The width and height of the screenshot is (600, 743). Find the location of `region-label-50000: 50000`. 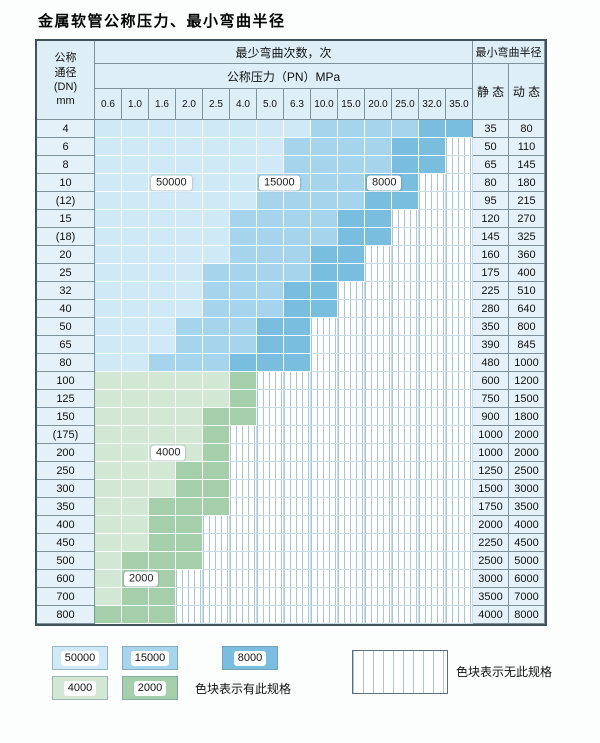

region-label-50000: 50000 is located at coordinates (171, 182).